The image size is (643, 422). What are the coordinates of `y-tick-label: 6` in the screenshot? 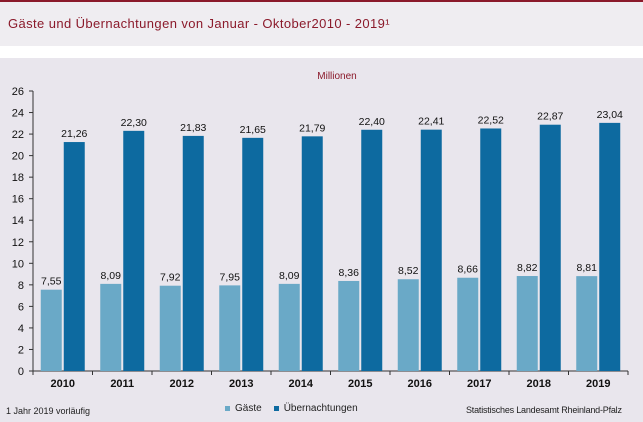 It's located at (21, 307).